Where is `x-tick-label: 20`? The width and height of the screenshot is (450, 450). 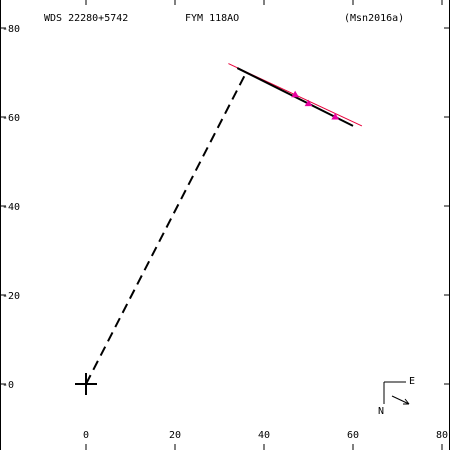 x-tick-label: 20 is located at coordinates (175, 435).